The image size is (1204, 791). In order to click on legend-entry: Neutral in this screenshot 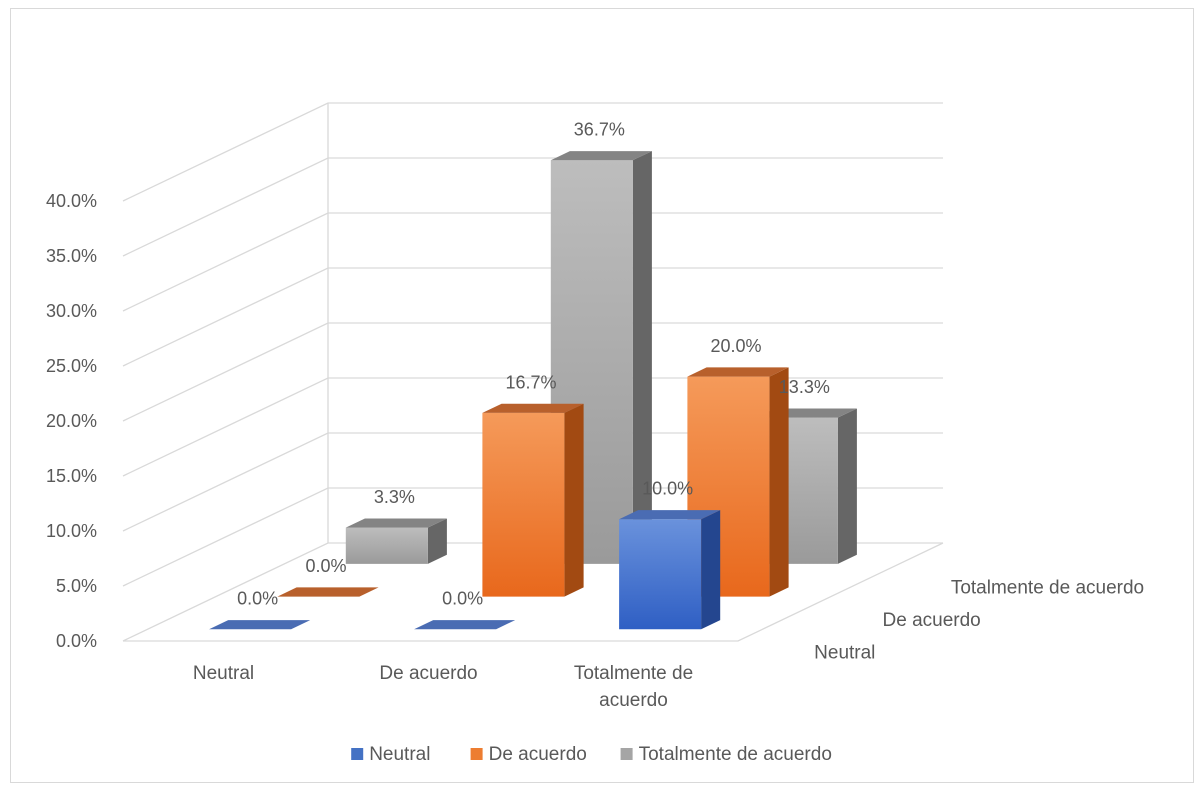, I will do `click(390, 754)`.